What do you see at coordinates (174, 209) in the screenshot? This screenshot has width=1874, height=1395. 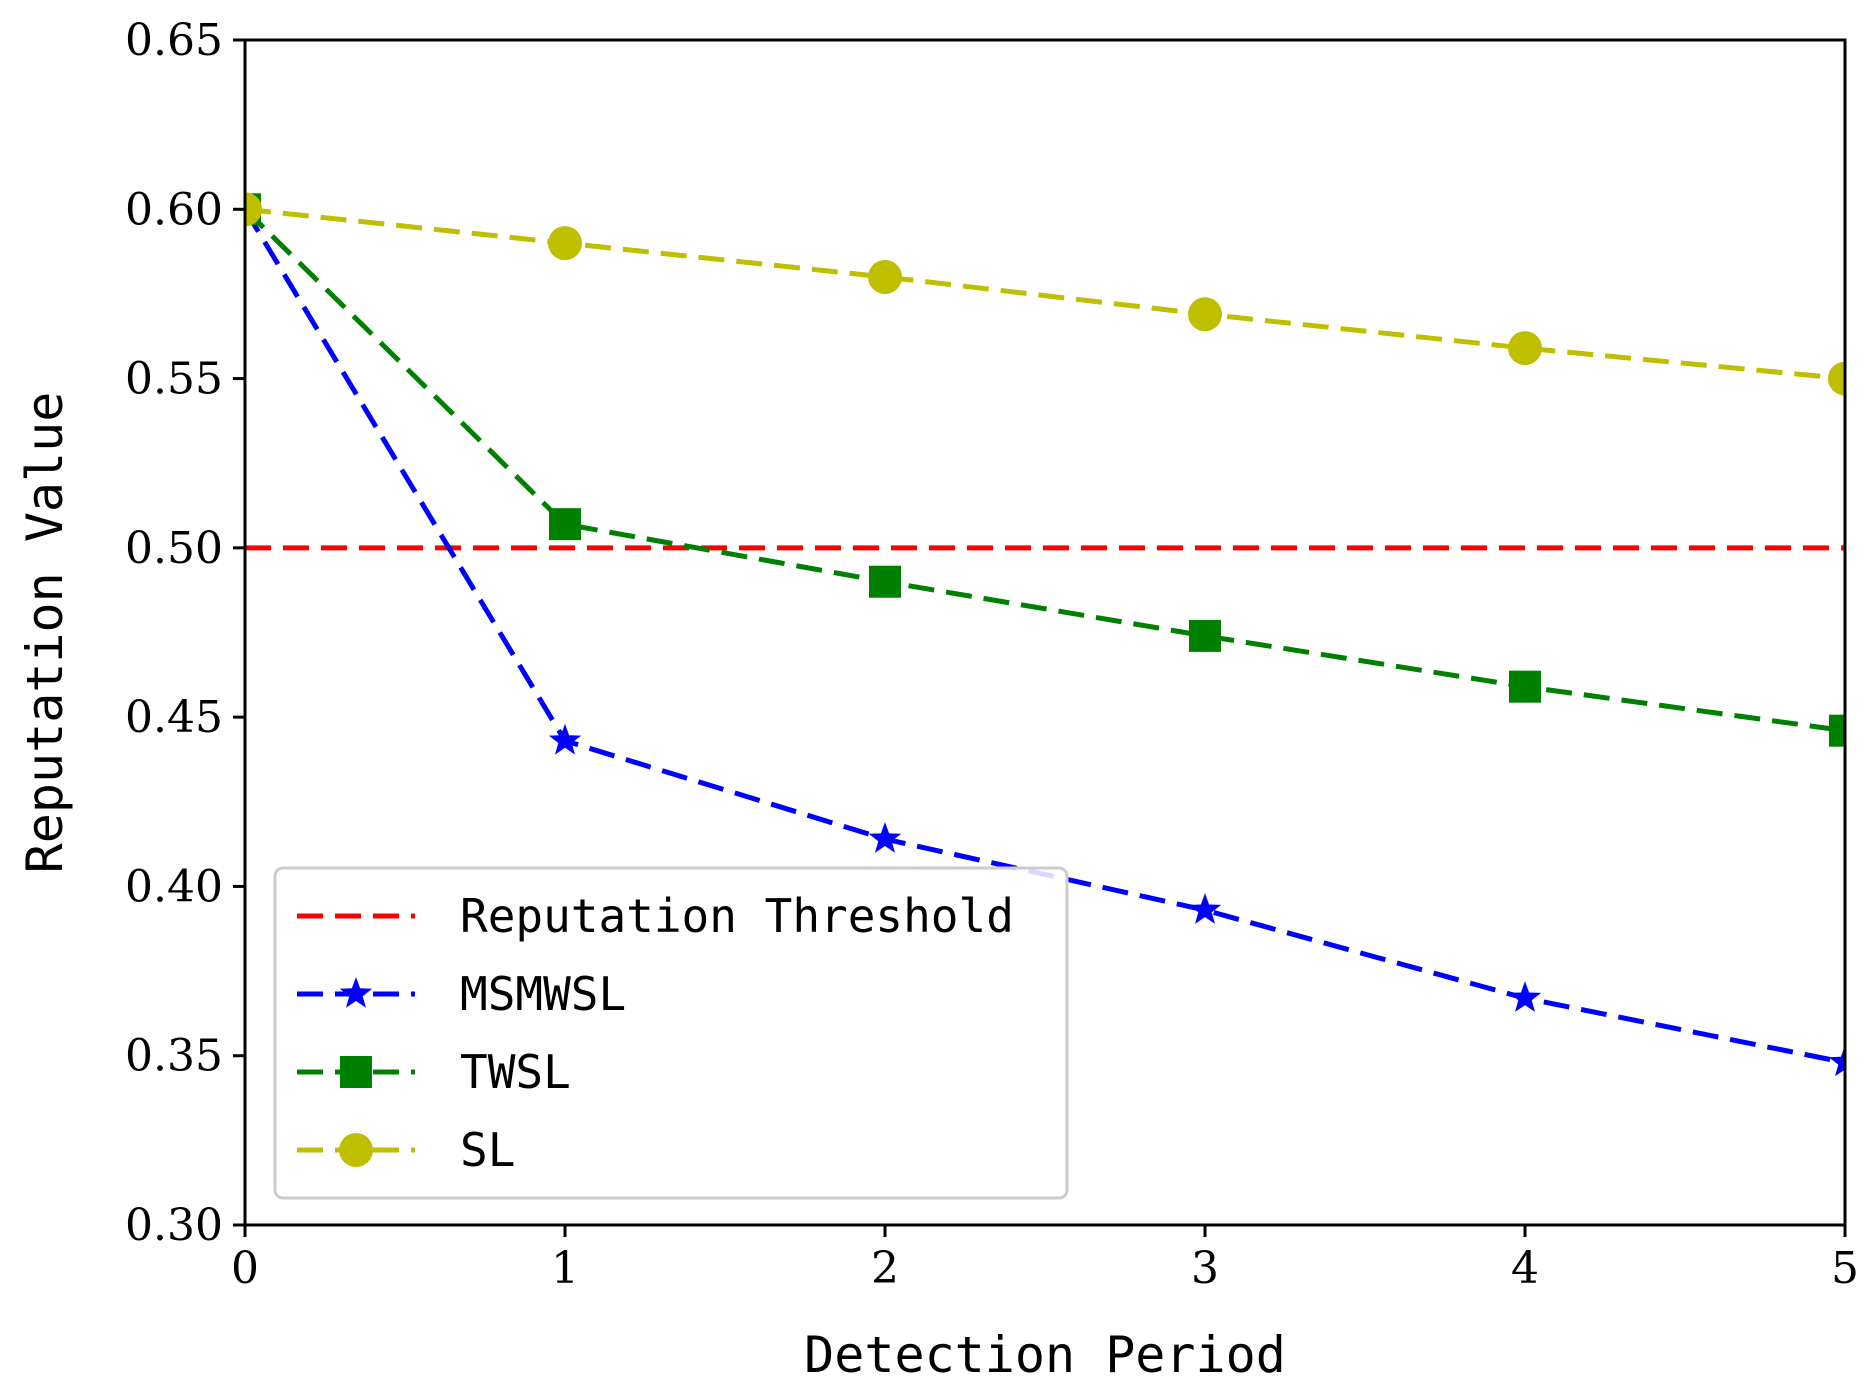 I see `y-tick-label: 0.60` at bounding box center [174, 209].